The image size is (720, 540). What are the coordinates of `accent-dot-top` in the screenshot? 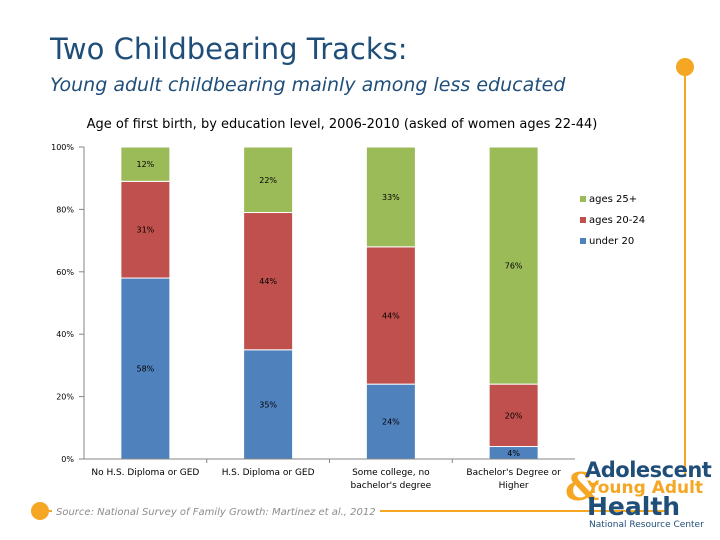 It's located at (685, 67).